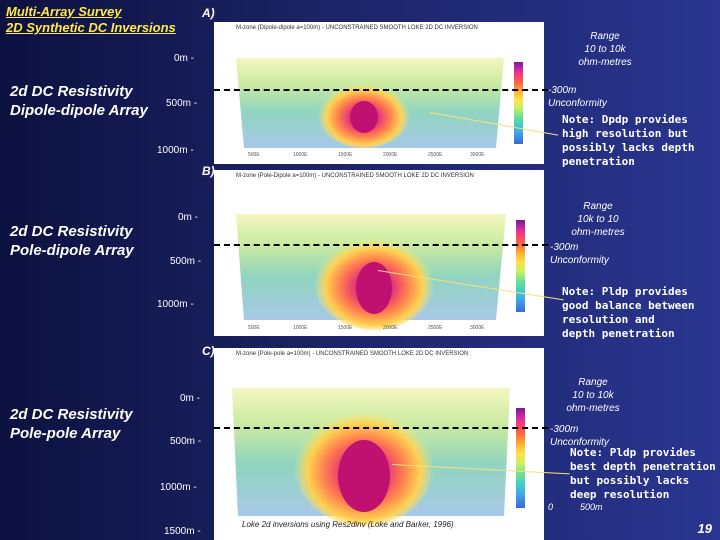 The image size is (720, 540). I want to click on section-a-range-label: Range 10 to 10k ohm-metres, so click(605, 49).